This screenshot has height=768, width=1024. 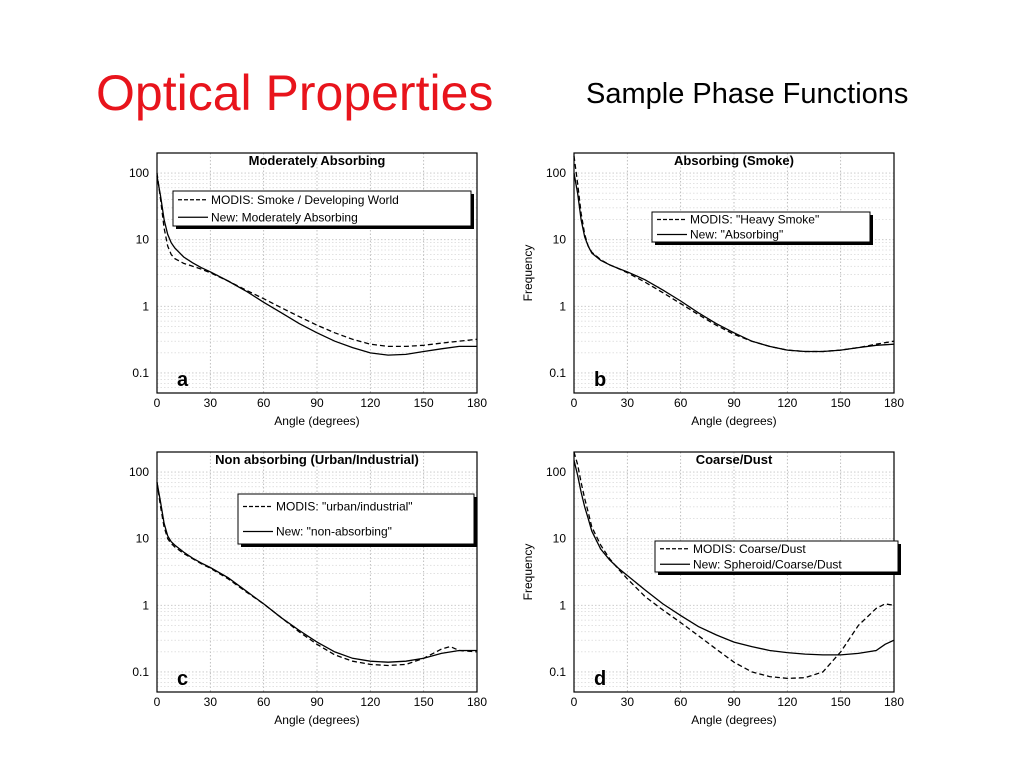 I want to click on legend: MODIS: "Heavy Smoke"New: "Absorbing", so click(x=762, y=228).